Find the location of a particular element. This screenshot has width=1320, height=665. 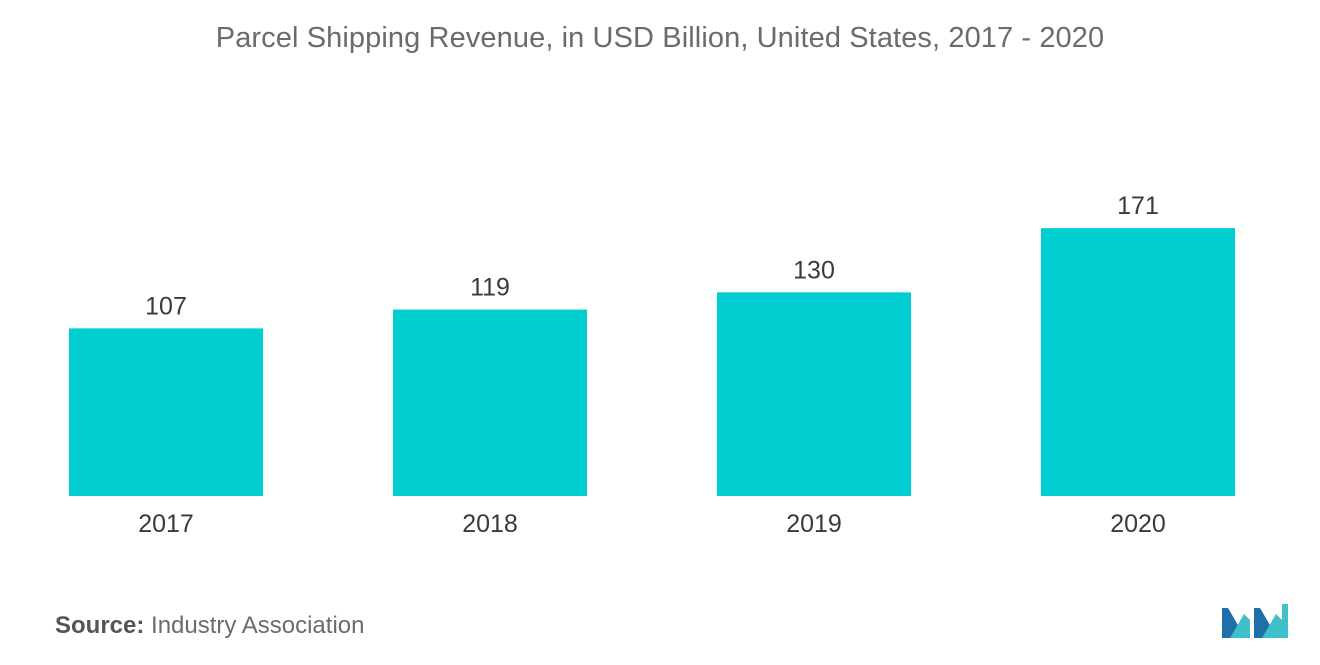

source-label: Source: is located at coordinates (100, 625).